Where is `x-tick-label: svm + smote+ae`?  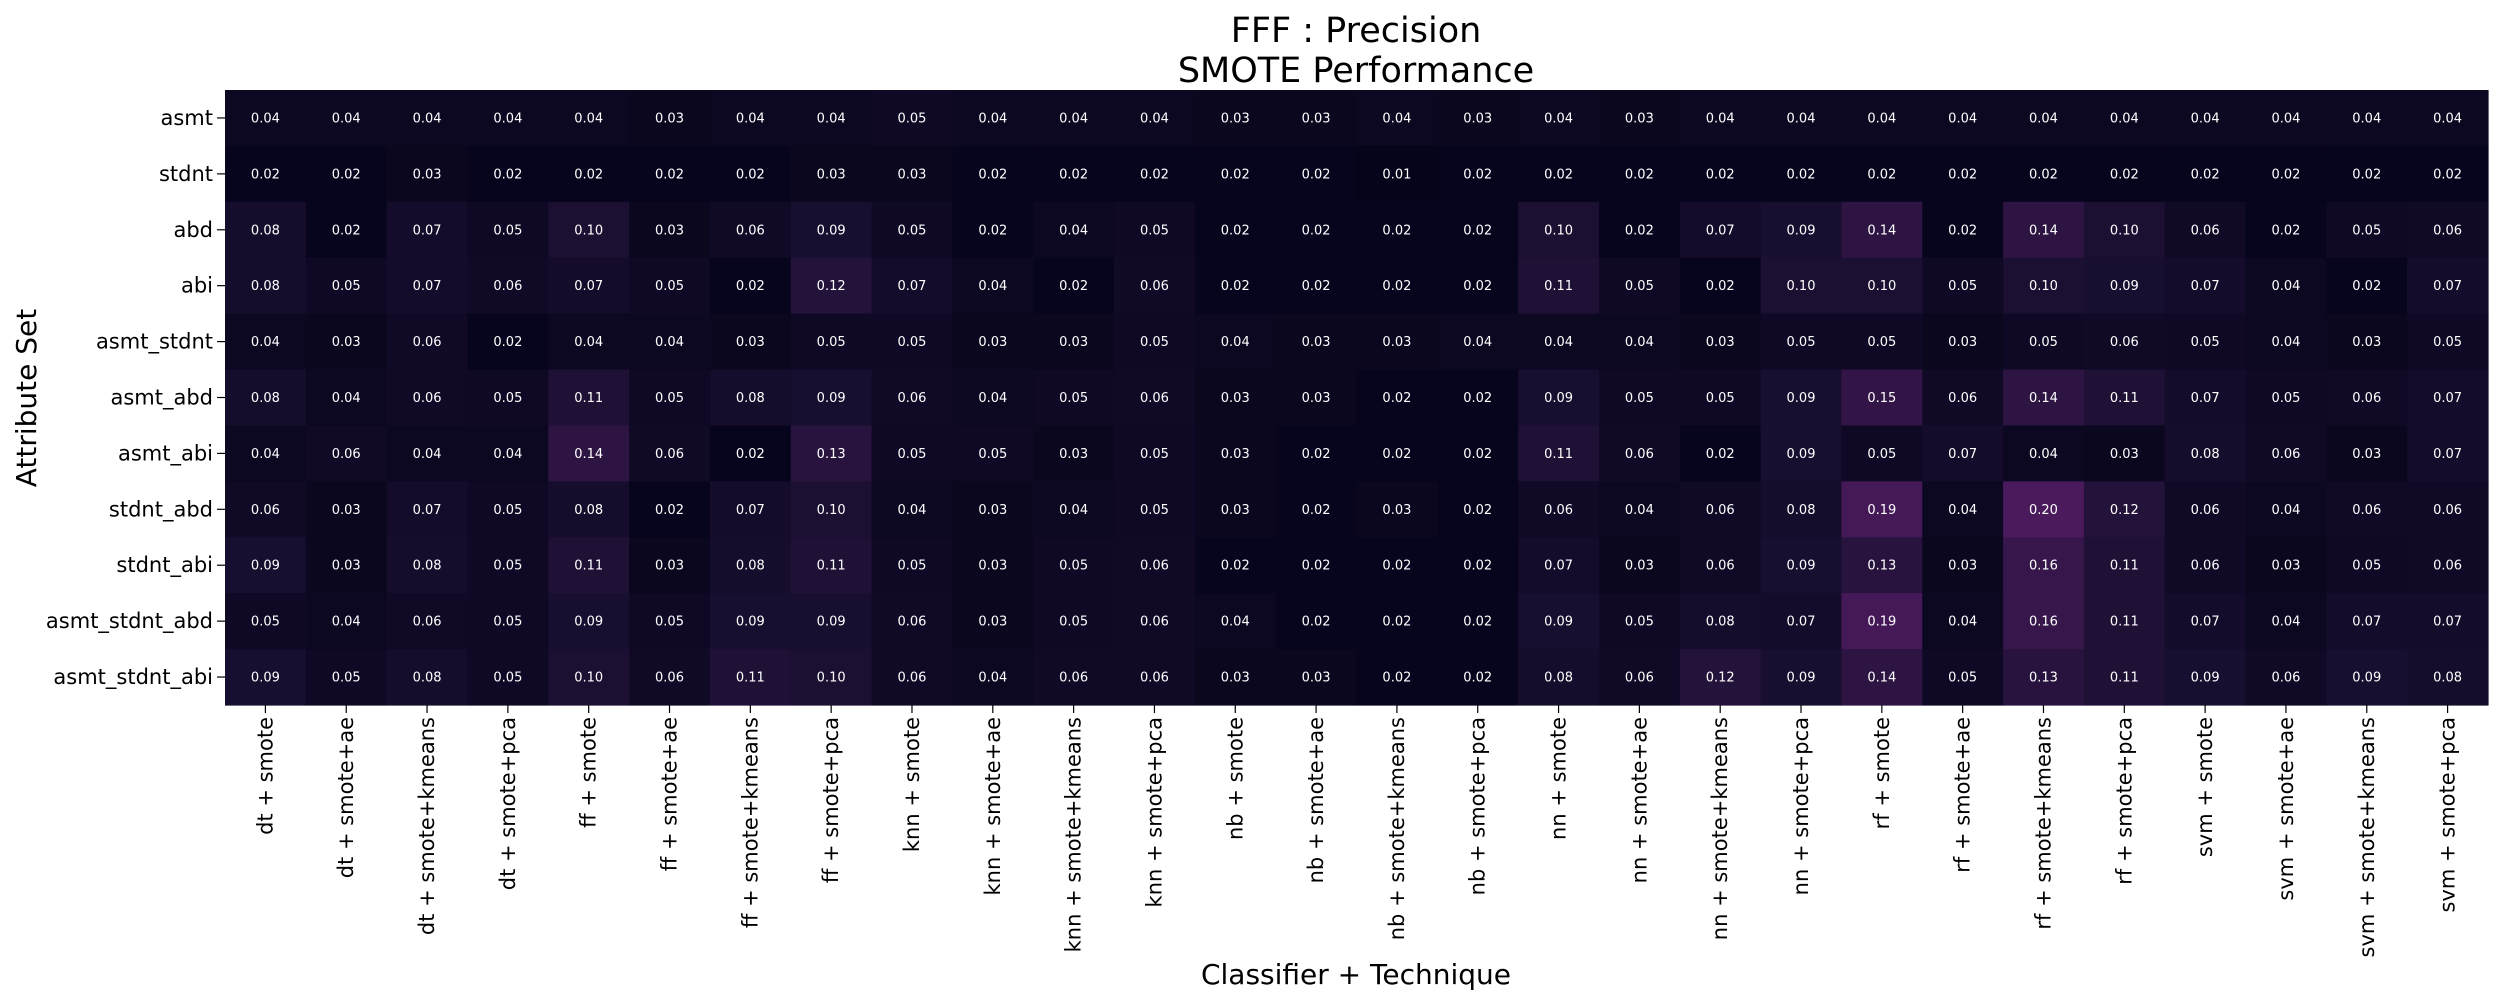
x-tick-label: svm + smote+ae is located at coordinates (2286, 809).